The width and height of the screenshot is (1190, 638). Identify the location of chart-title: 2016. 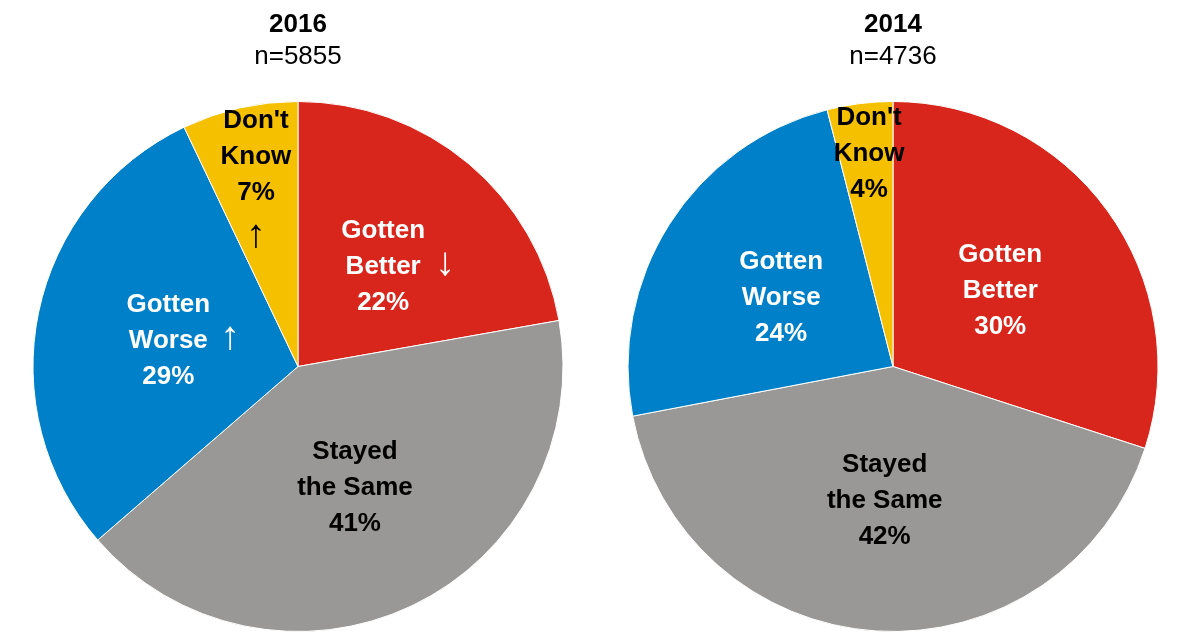
(298, 22).